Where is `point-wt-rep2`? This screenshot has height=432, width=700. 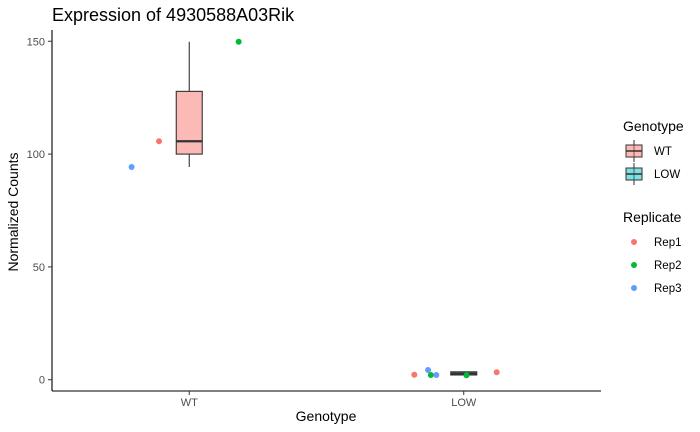
point-wt-rep2 is located at coordinates (238, 41).